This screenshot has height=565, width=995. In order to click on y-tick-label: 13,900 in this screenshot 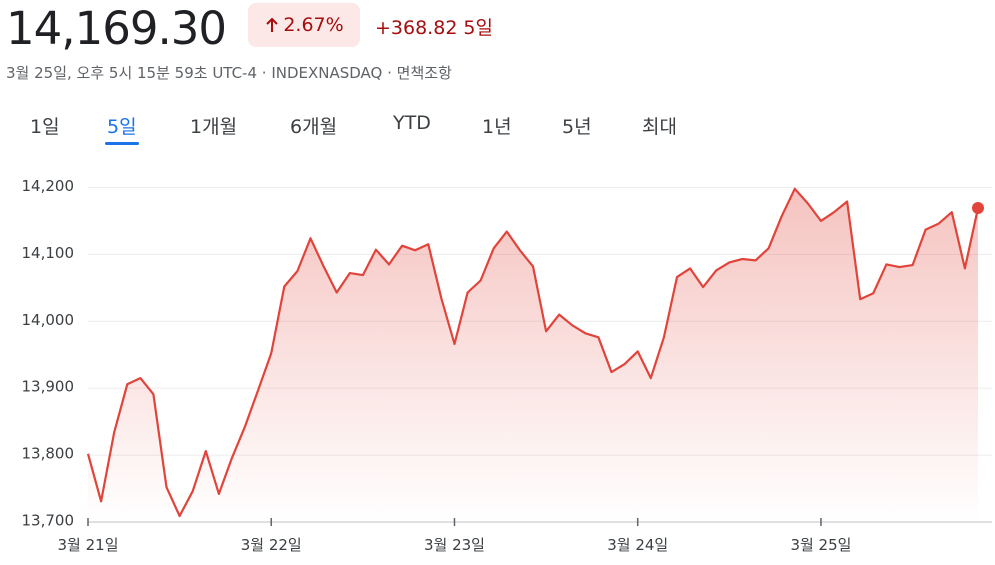, I will do `click(48, 387)`.